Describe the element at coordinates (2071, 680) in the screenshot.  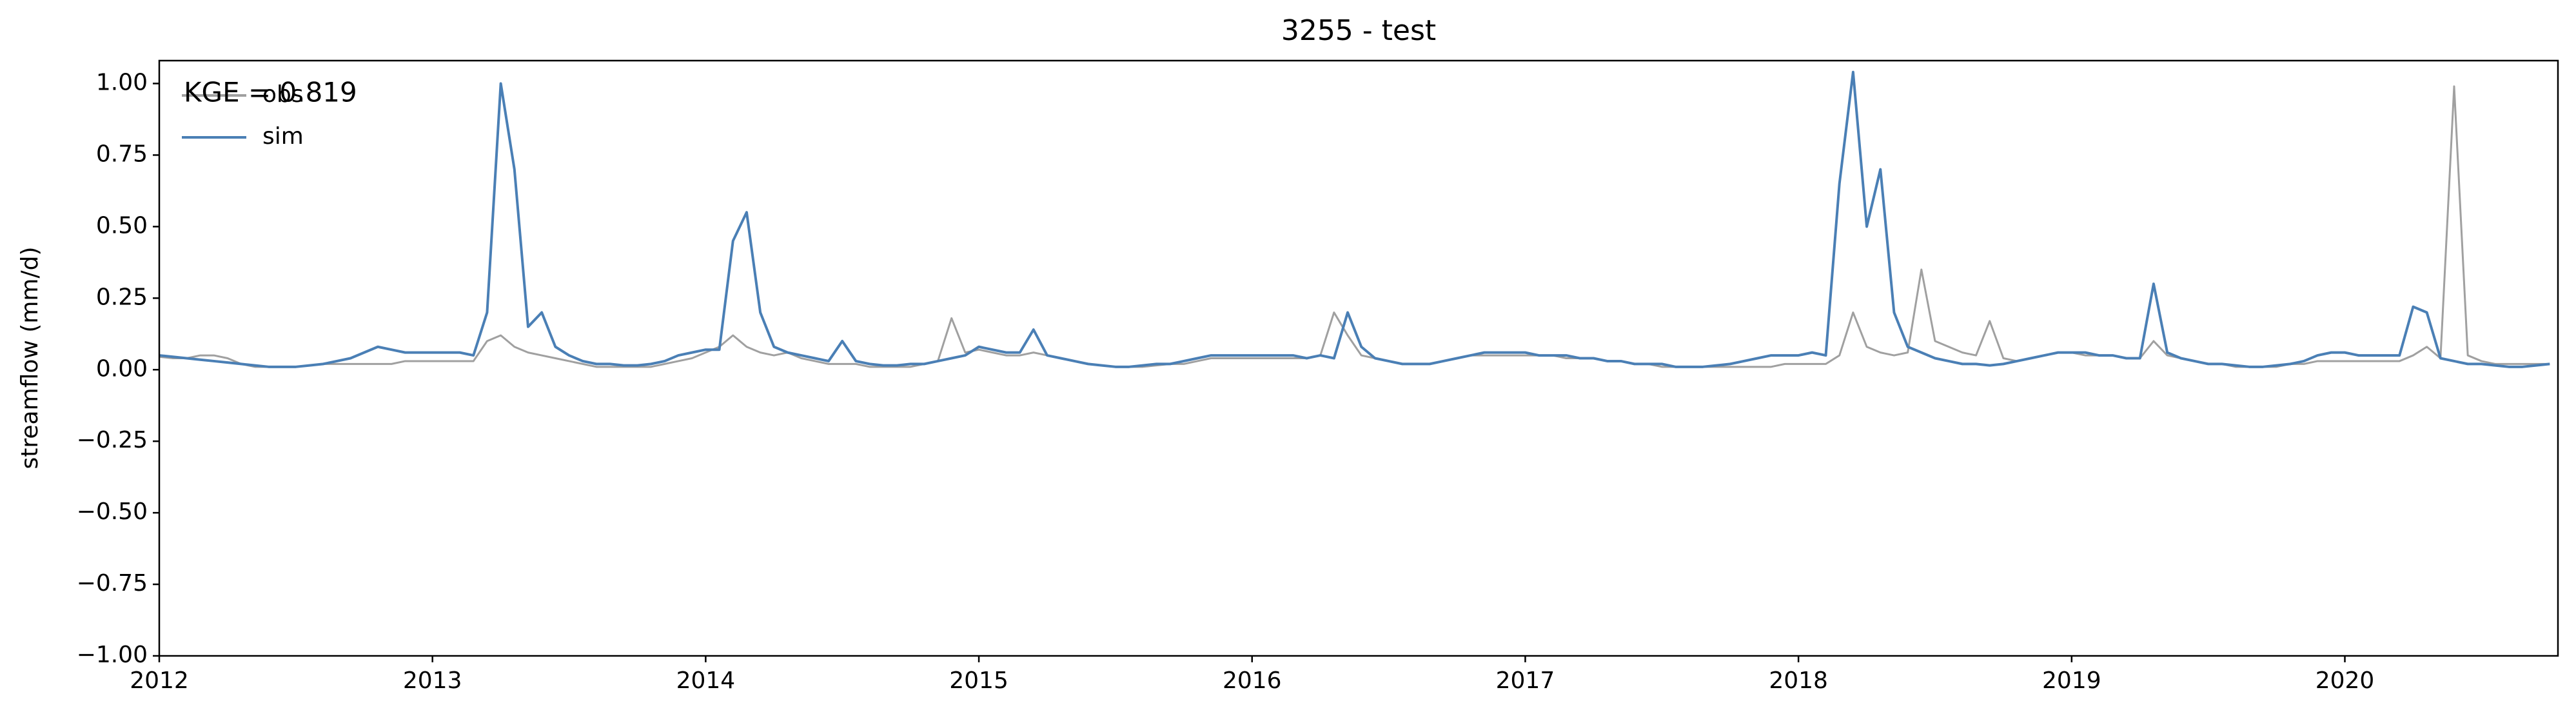
I see `x-tick-label: 2019` at that location.